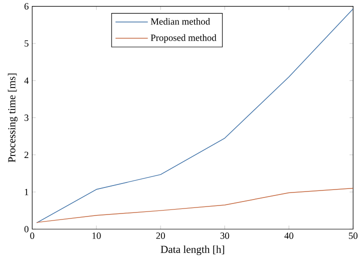 This screenshot has width=361, height=258. I want to click on y-tick-label: 4, so click(26, 80).